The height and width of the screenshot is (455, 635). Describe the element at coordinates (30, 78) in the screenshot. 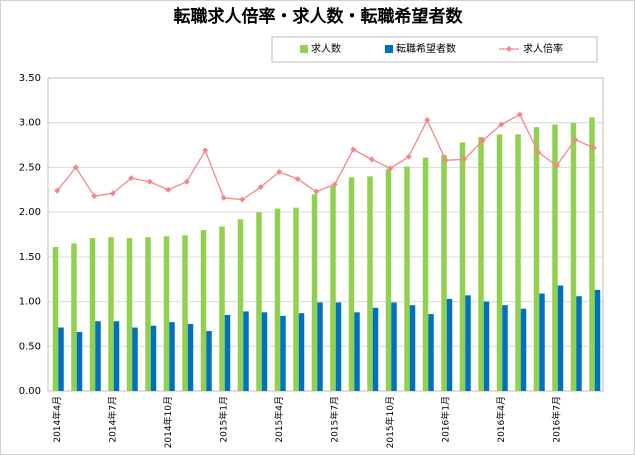

I see `y-tick-label: 3.50` at that location.